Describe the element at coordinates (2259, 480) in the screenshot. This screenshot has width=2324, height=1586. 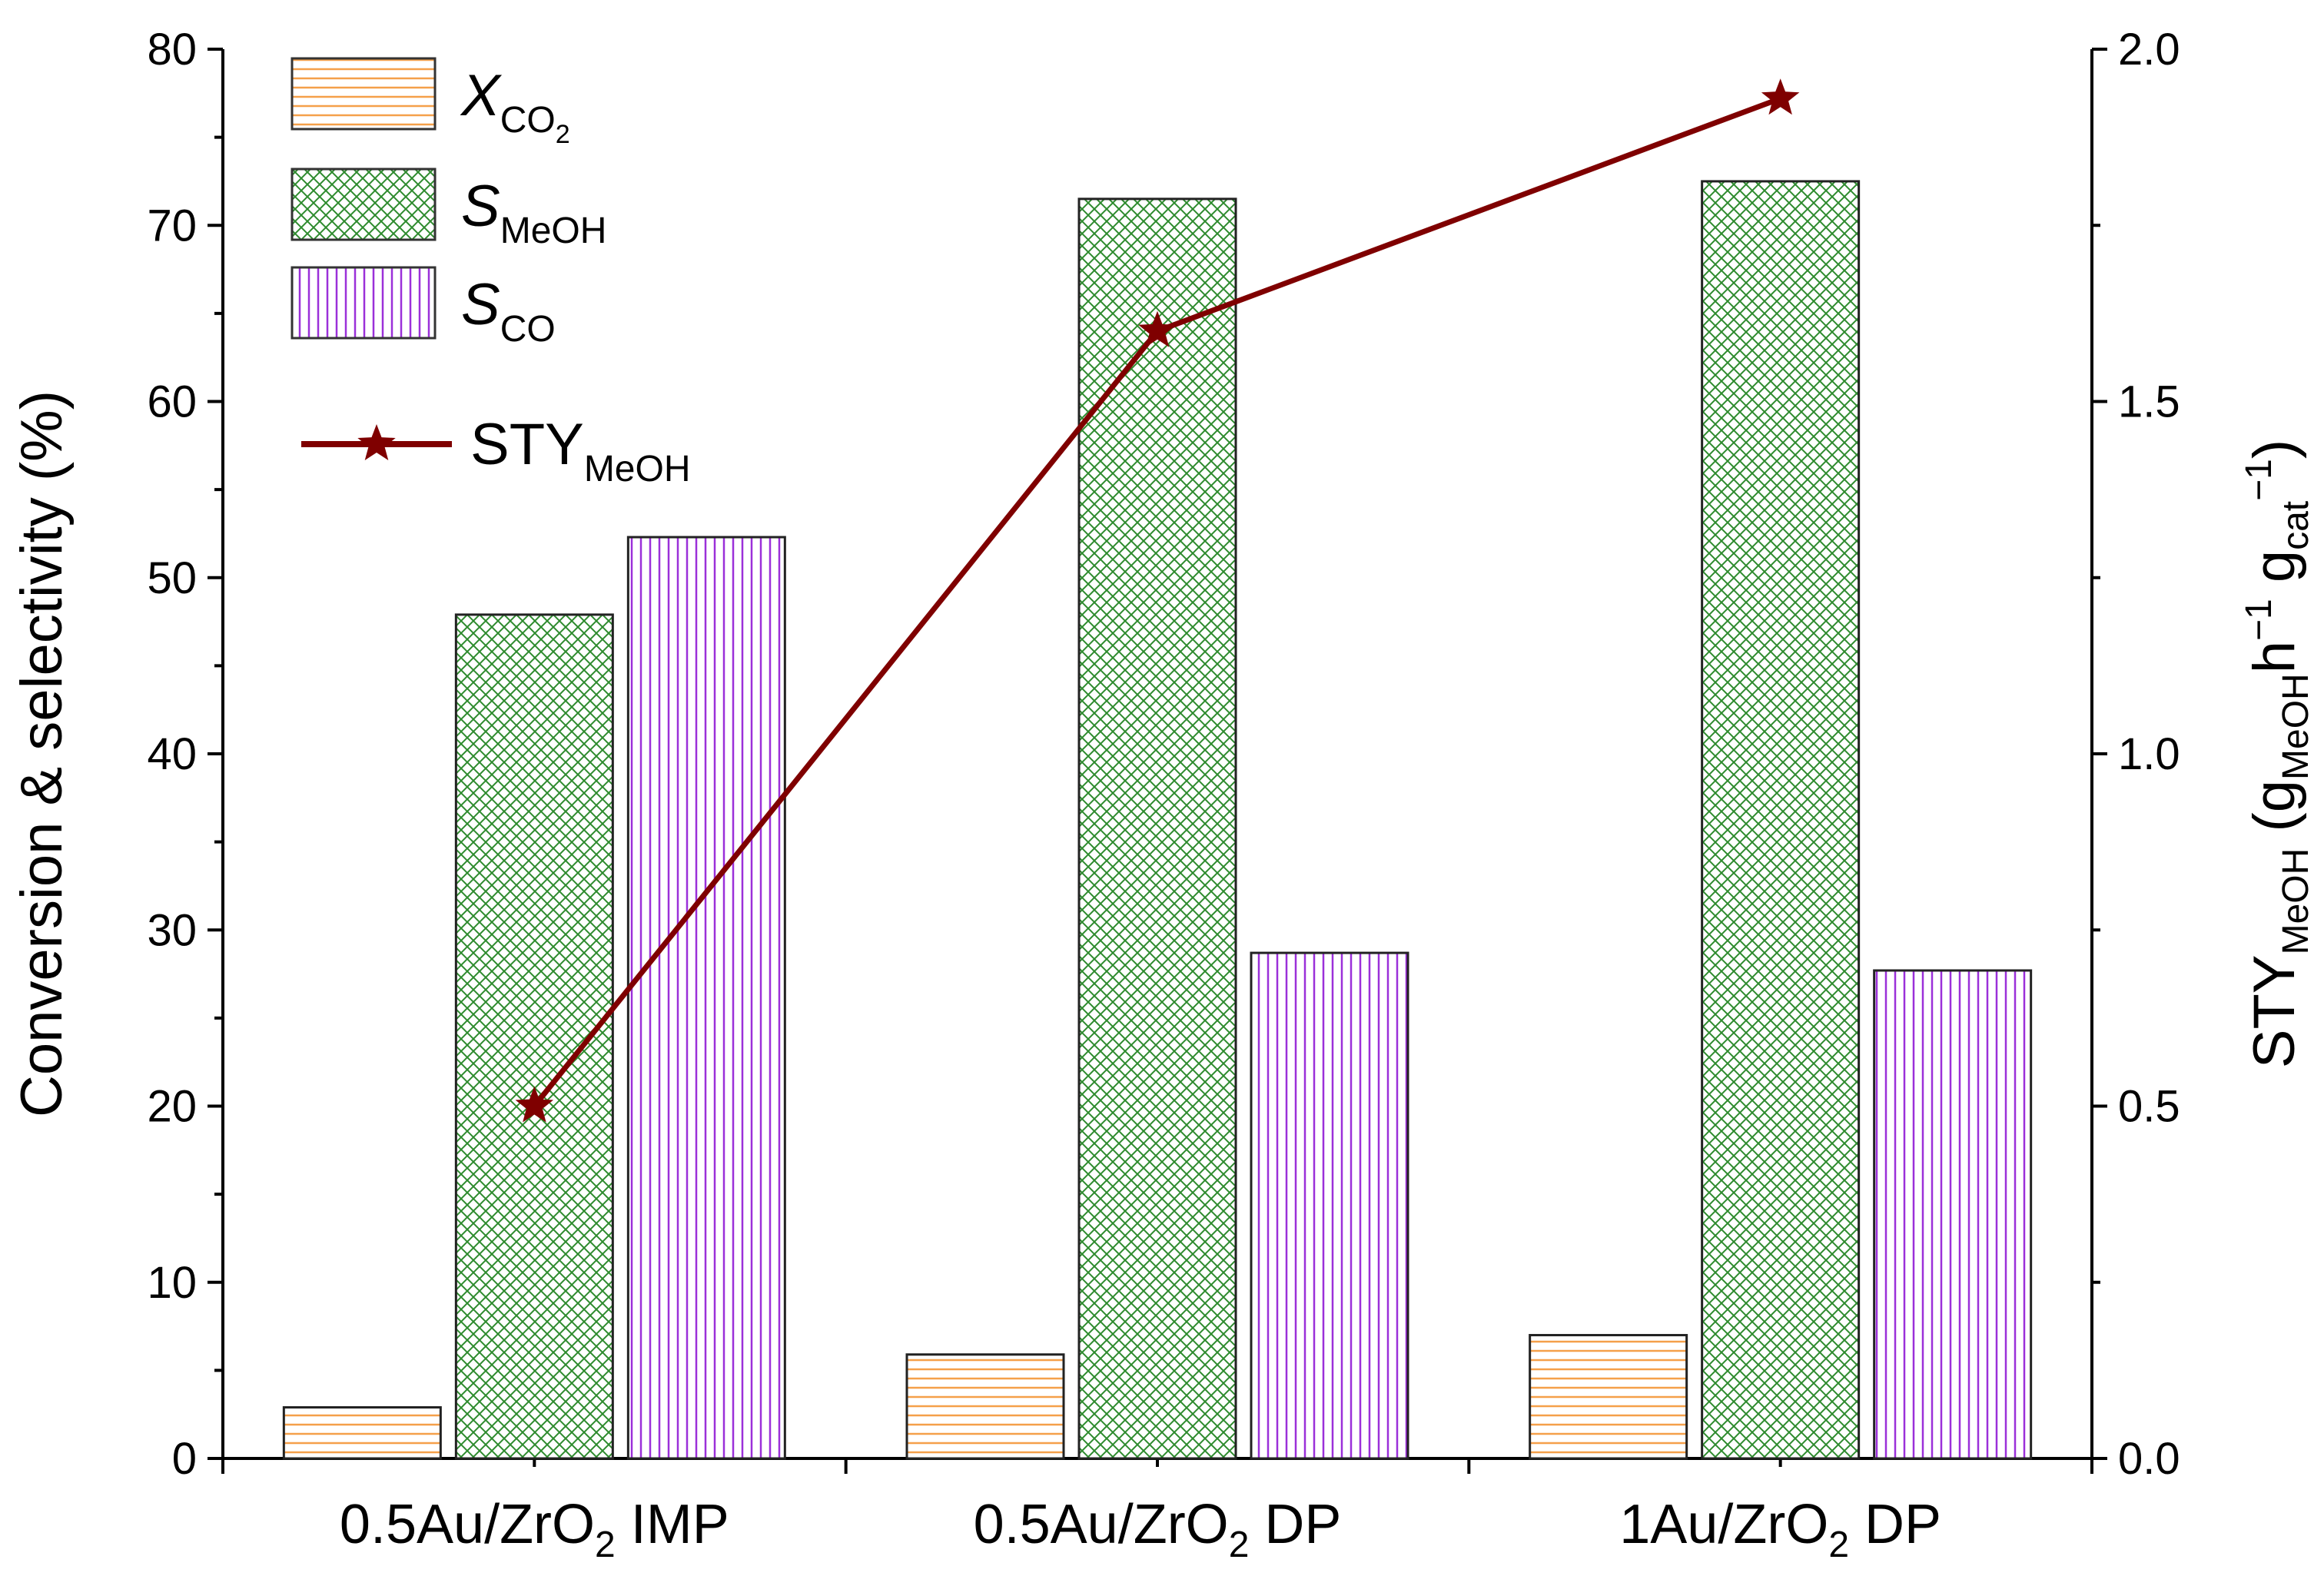
I see `y2-title-sup2: −1` at that location.